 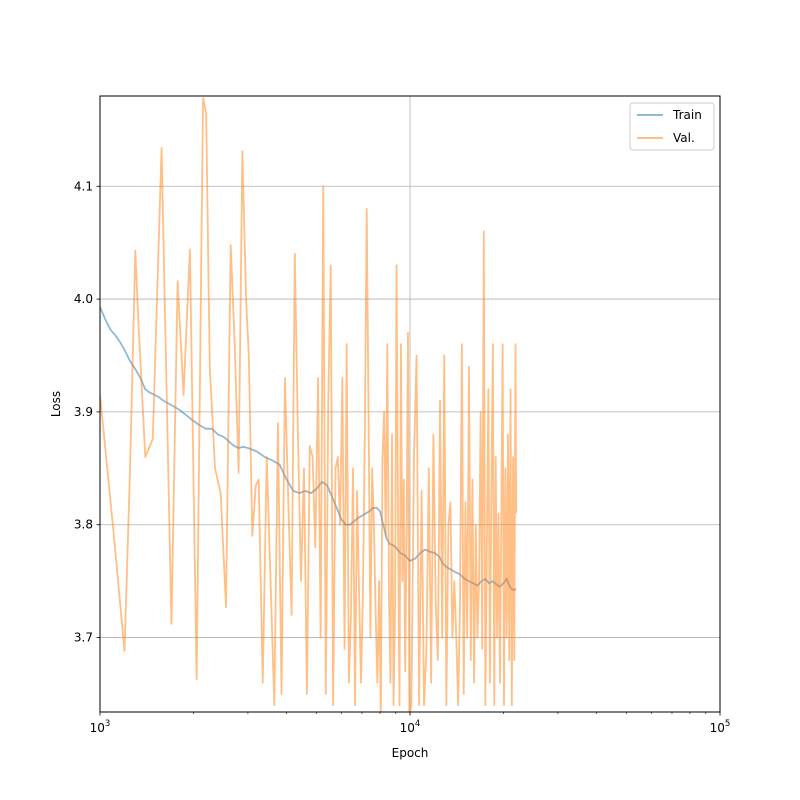 I want to click on legend-label-val: Val., so click(x=684, y=138).